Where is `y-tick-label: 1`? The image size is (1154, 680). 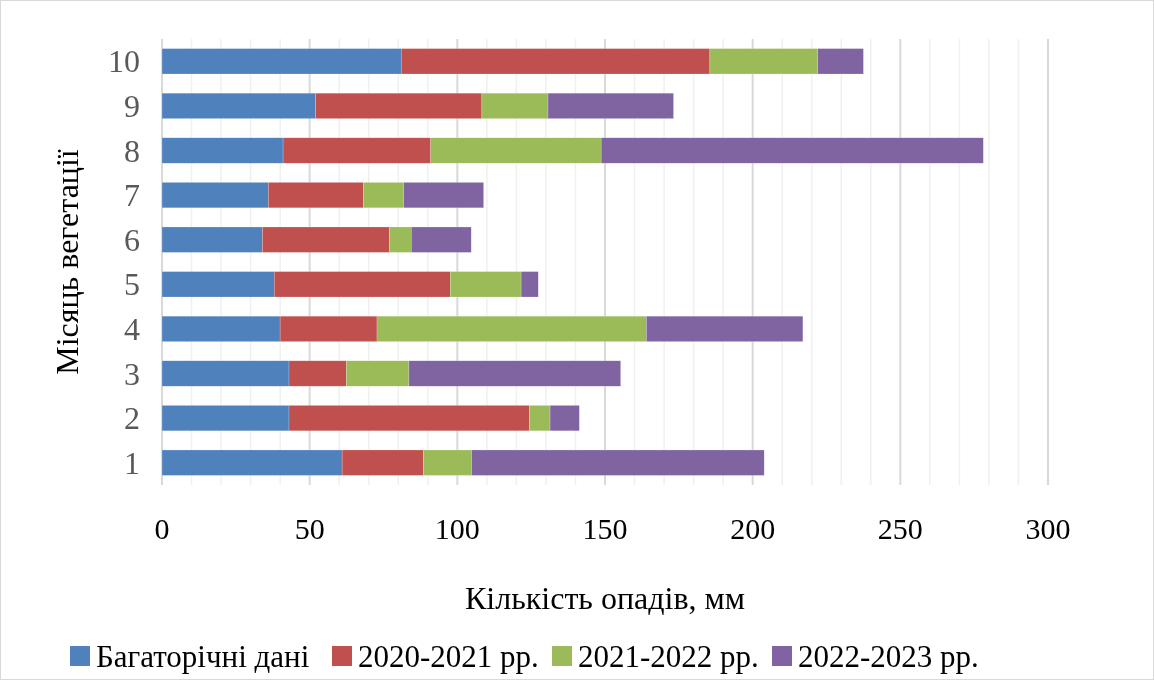
y-tick-label: 1 is located at coordinates (132, 462).